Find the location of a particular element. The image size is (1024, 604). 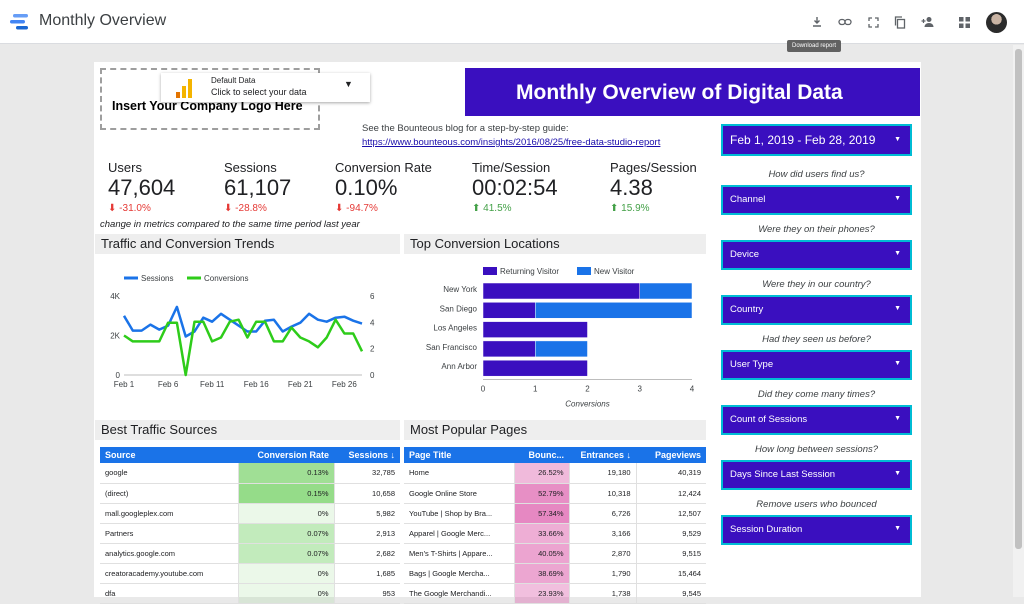

filter-label: Days Since Last Session is located at coordinates (783, 474).